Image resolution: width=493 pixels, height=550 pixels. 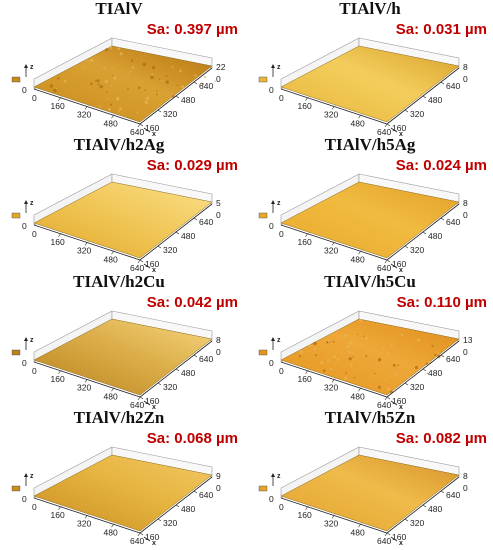 I want to click on panel-title: TIAlV/h2Zn, so click(x=119, y=417).